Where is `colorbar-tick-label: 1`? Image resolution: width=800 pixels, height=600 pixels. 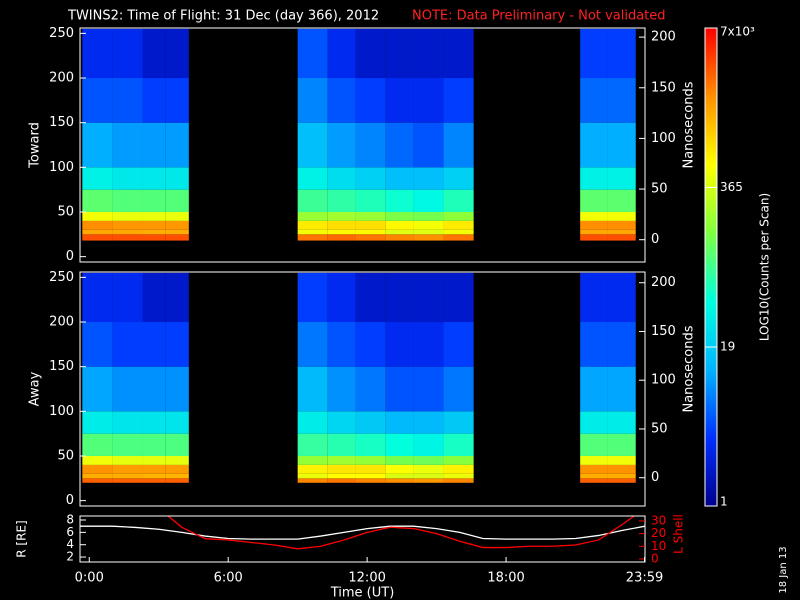 colorbar-tick-label: 1 is located at coordinates (724, 502).